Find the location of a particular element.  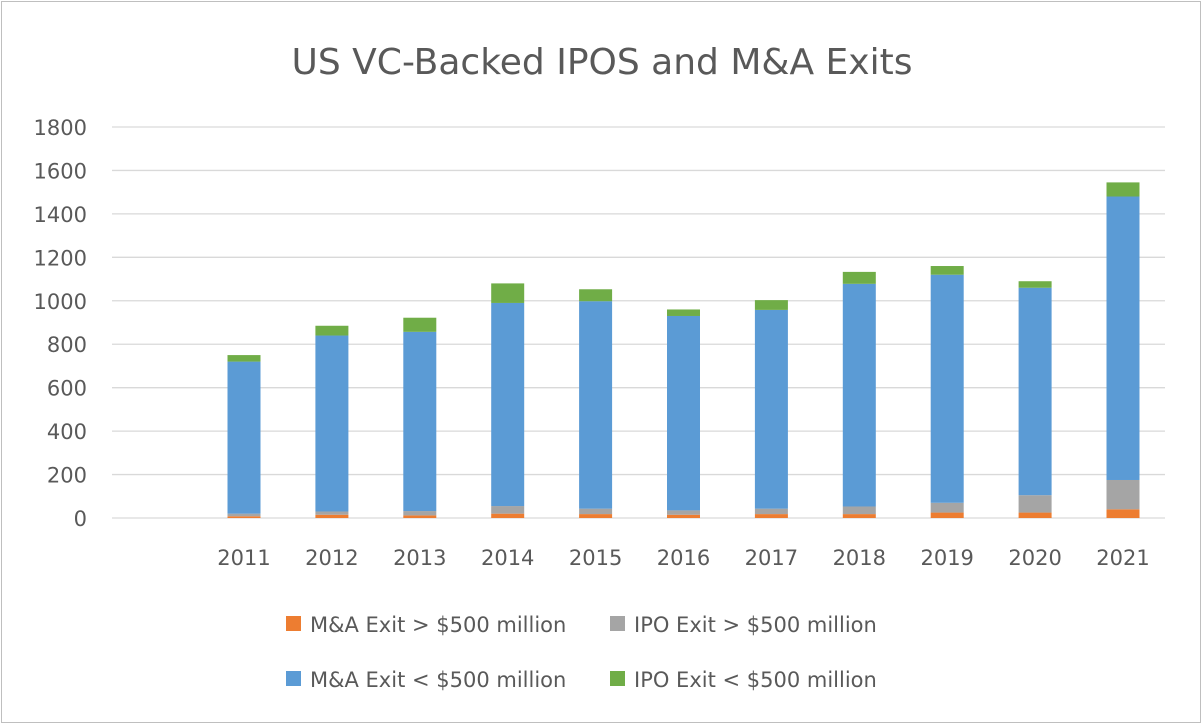

legend-item: IPO Exit > $500 million is located at coordinates (743, 625).